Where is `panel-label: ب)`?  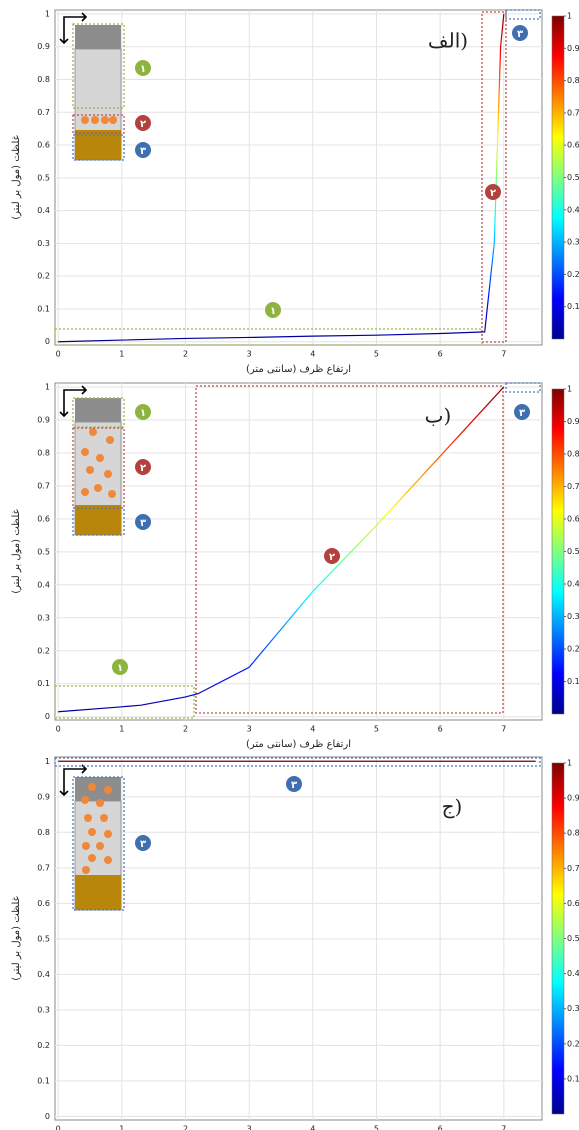
panel-label: ب) is located at coordinates (438, 416).